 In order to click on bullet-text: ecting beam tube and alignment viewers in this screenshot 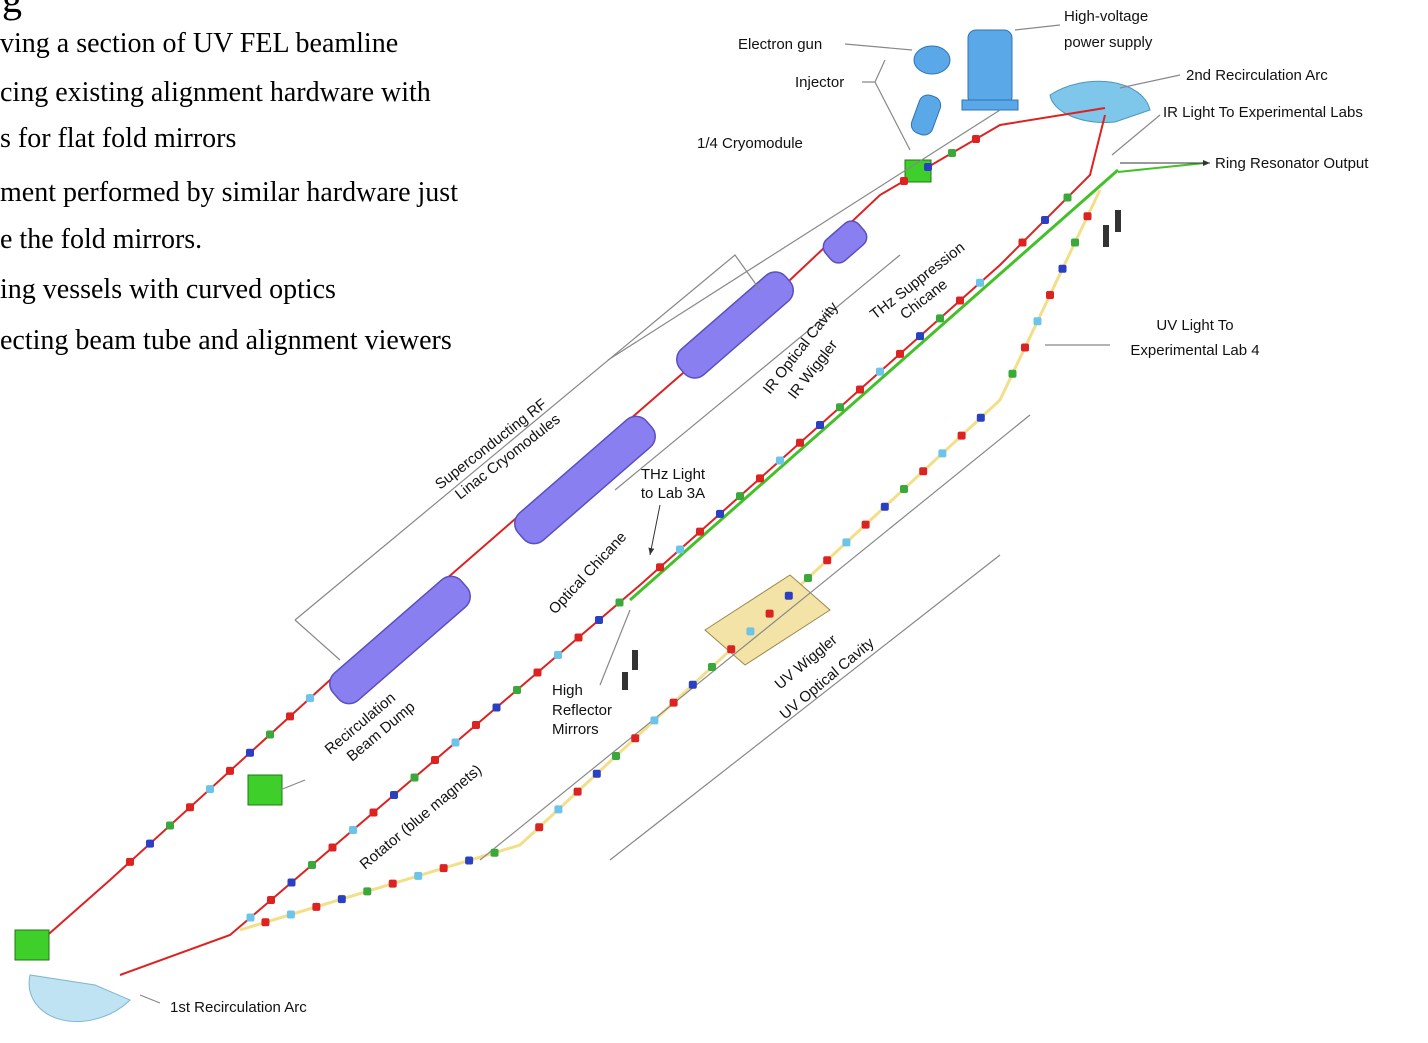, I will do `click(226, 340)`.